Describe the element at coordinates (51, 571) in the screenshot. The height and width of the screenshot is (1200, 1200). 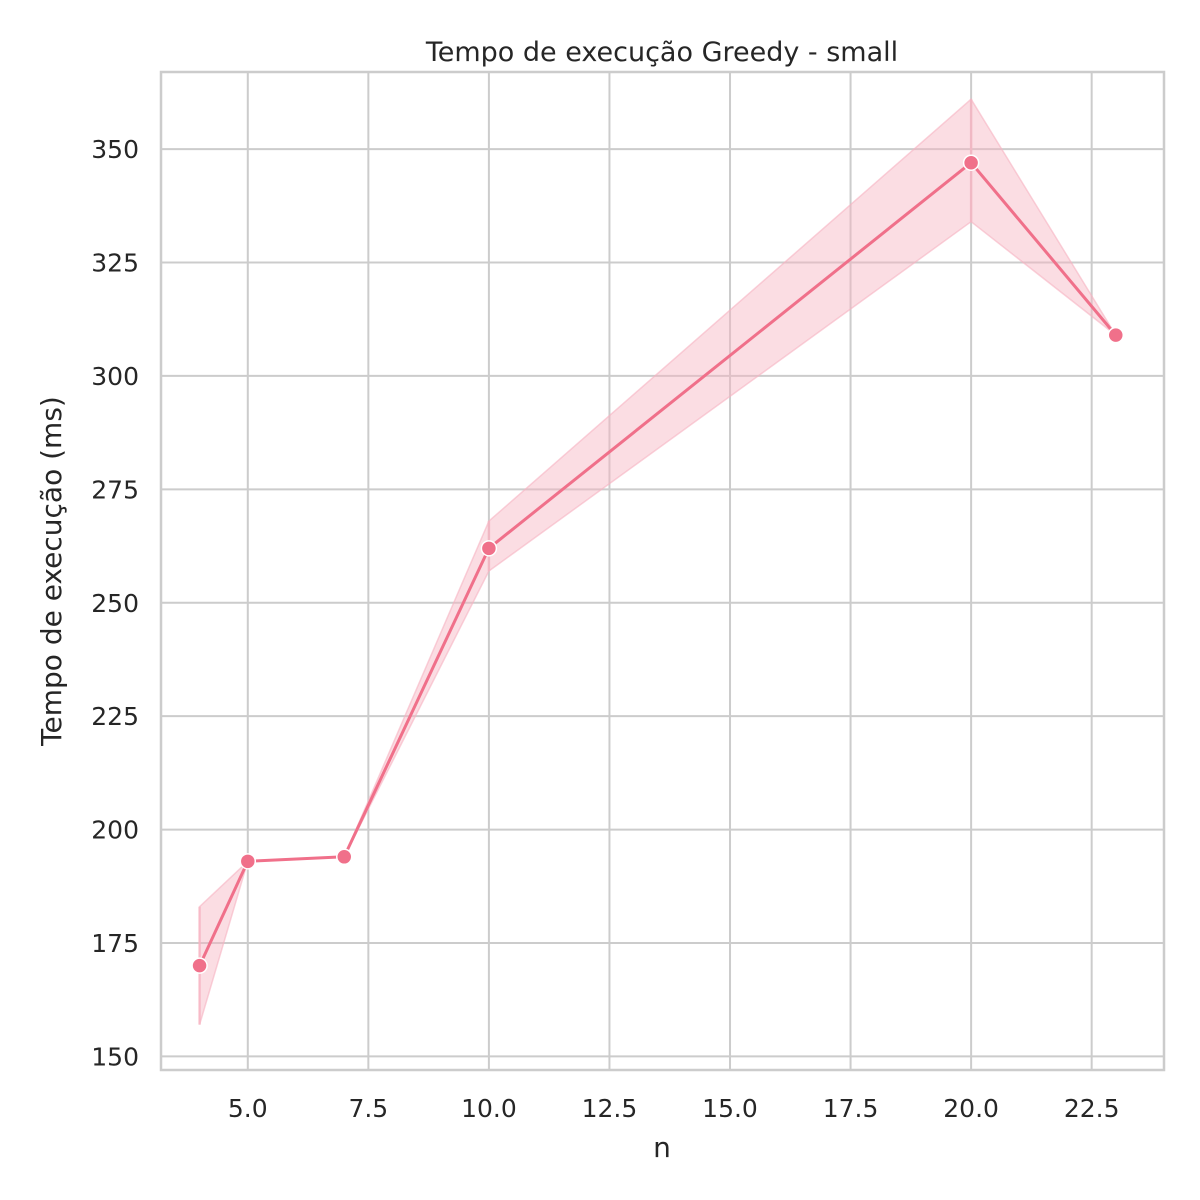
I see `y-axis-label: Tempo de execução (ms)` at that location.